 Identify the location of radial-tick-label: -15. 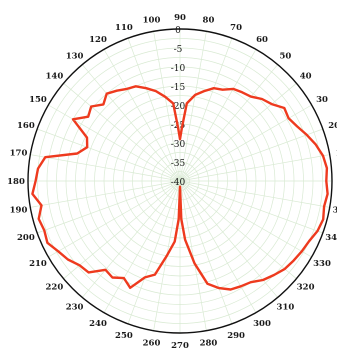
(178, 88).